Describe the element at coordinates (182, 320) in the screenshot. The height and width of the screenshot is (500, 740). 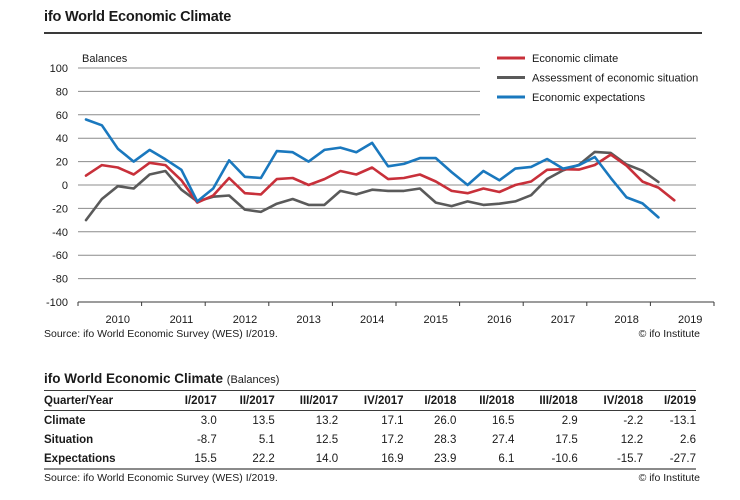
I see `x-tick-label: 2011` at that location.